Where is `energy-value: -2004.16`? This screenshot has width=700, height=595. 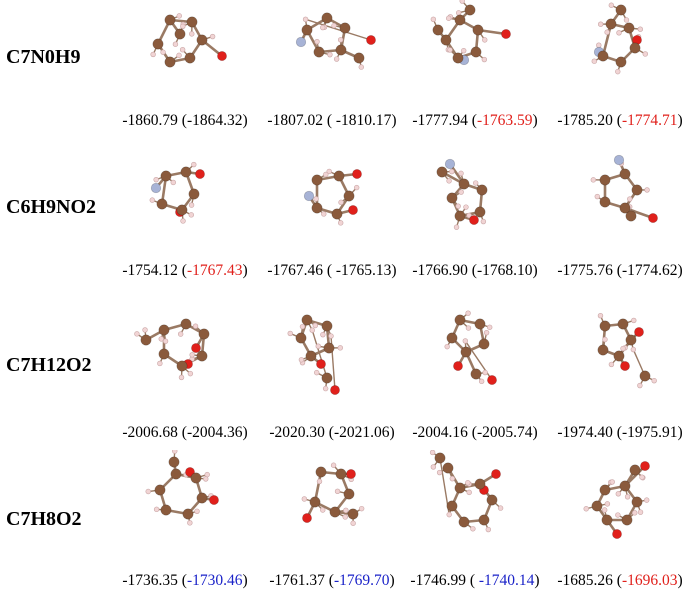
energy-value: -2004.16 is located at coordinates (440, 432).